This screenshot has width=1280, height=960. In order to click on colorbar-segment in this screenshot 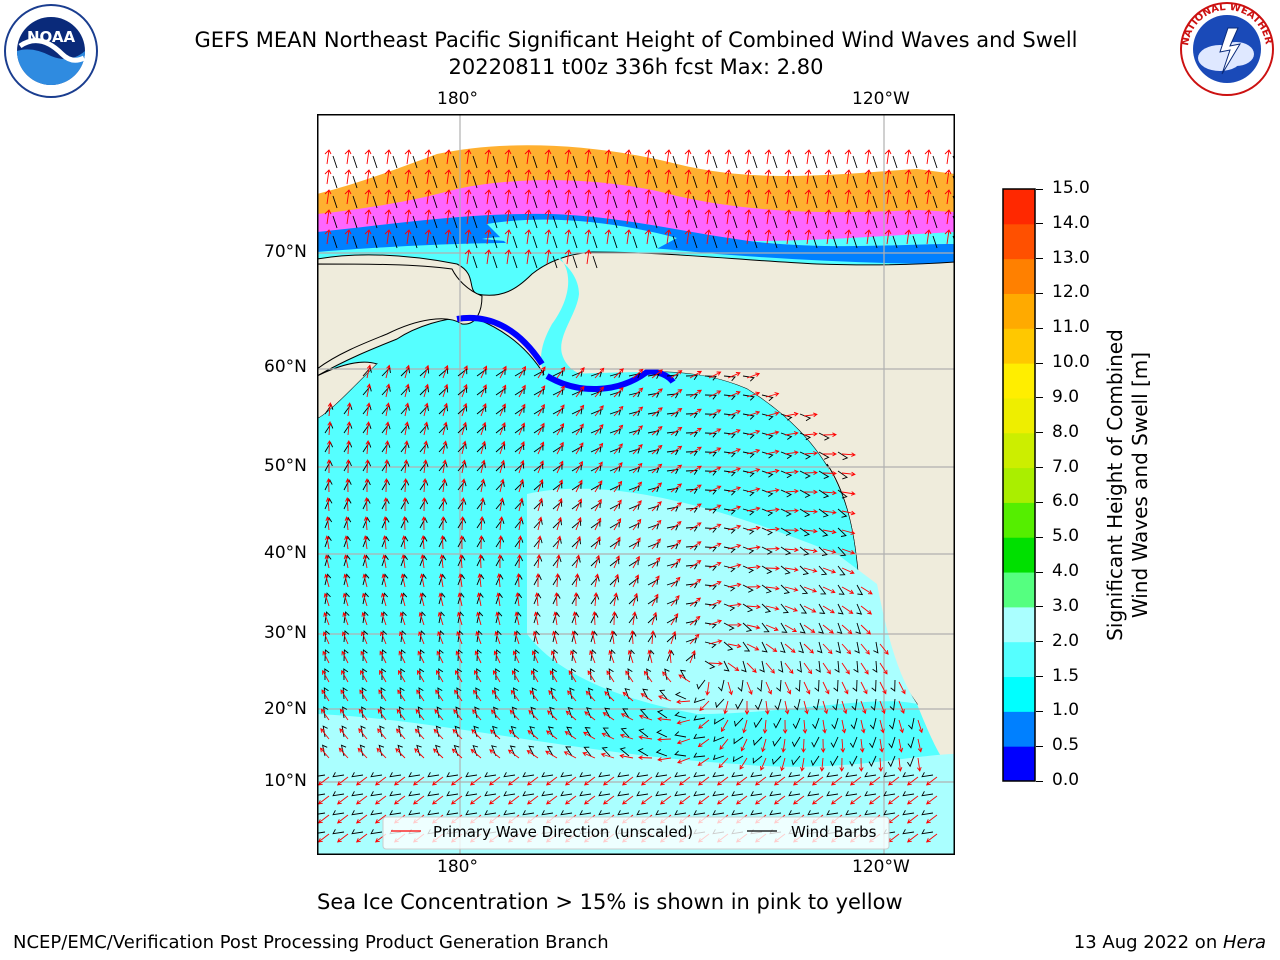, I will do `click(1019, 729)`.